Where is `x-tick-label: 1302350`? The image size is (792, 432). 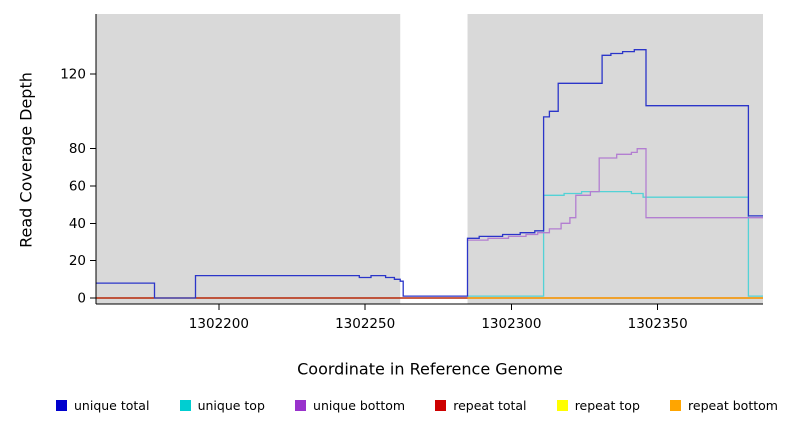
x-tick-label: 1302350 is located at coordinates (658, 324).